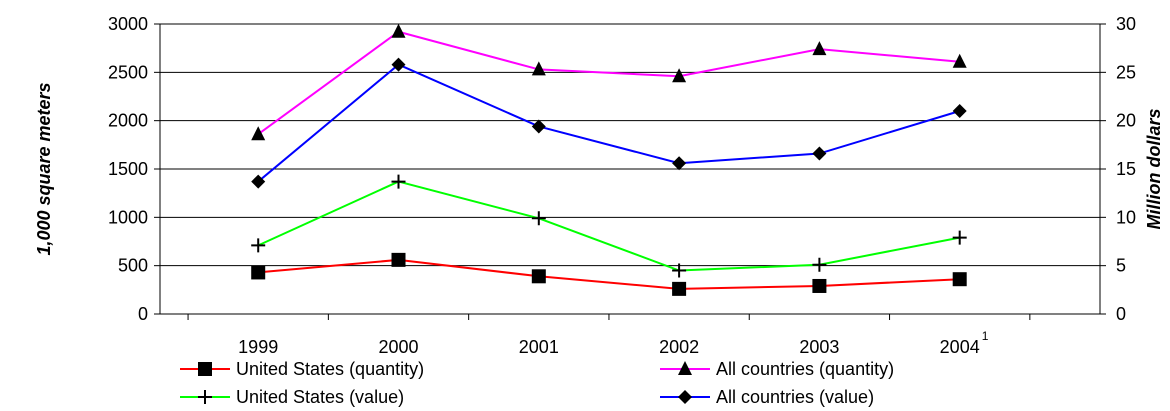 The width and height of the screenshot is (1170, 411). Describe the element at coordinates (320, 397) in the screenshot. I see `legend-label: United States (value)` at that location.